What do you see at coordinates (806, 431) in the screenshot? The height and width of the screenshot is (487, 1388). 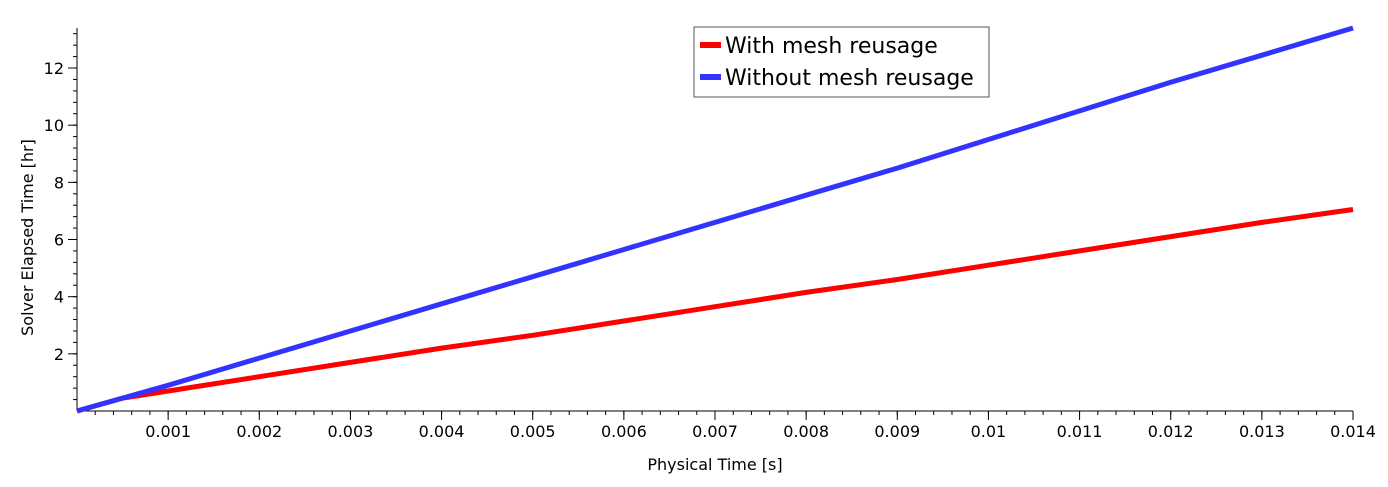 I see `x-tick-label: 0.008` at bounding box center [806, 431].